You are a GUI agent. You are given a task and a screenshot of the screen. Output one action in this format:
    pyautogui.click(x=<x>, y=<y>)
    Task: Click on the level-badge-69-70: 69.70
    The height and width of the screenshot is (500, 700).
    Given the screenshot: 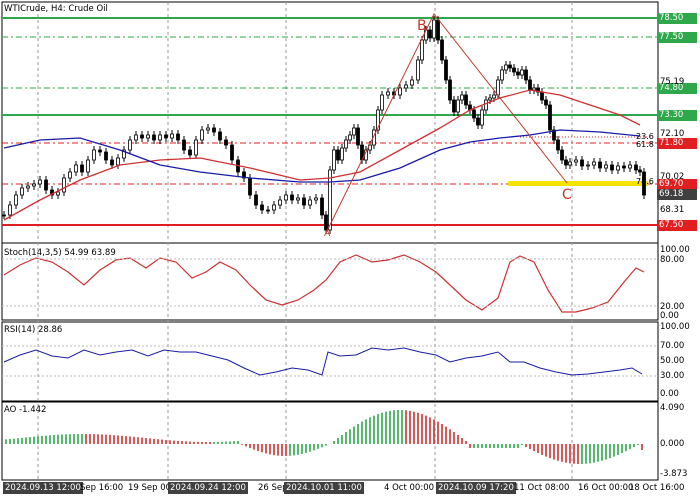 What is the action you would take?
    pyautogui.click(x=677, y=184)
    